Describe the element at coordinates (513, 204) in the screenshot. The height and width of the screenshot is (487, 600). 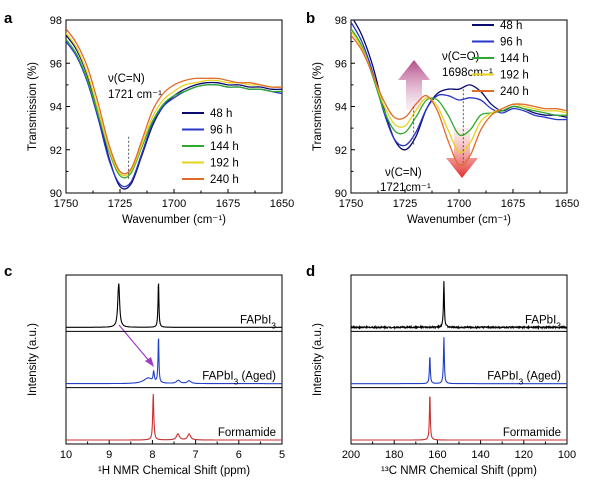
I see `x-tick-label-b-3: 1675` at that location.